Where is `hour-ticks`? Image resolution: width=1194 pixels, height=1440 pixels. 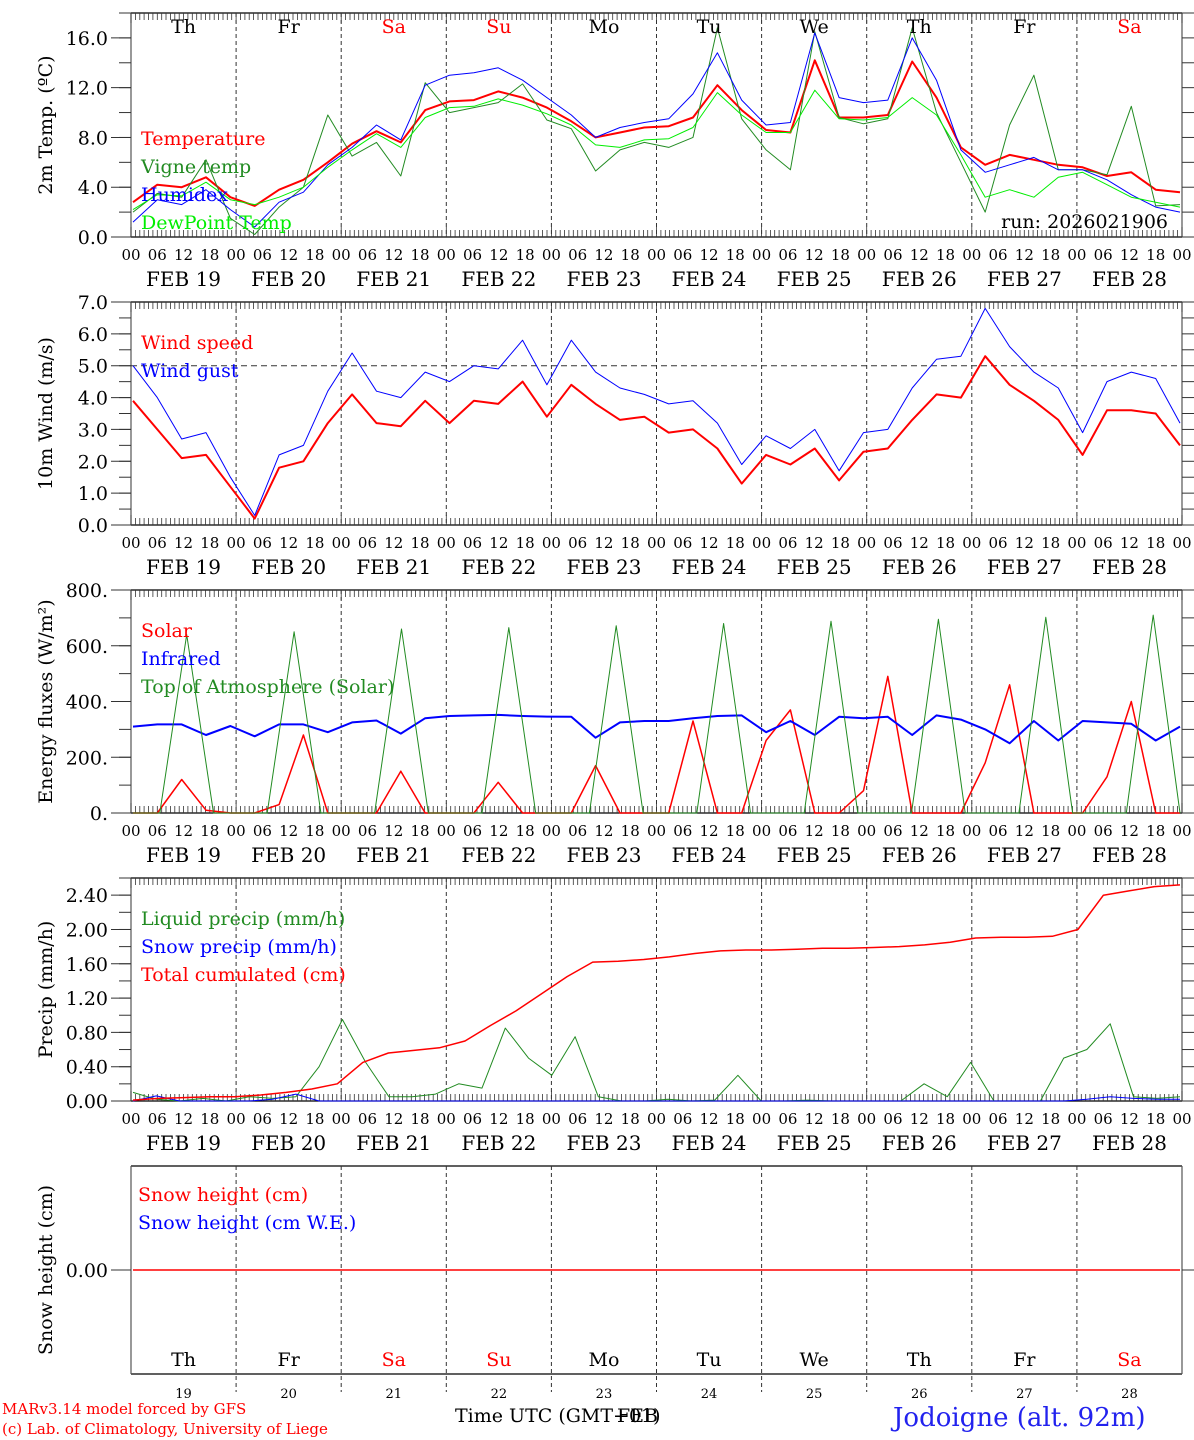 hour-ticks is located at coordinates (656, 413).